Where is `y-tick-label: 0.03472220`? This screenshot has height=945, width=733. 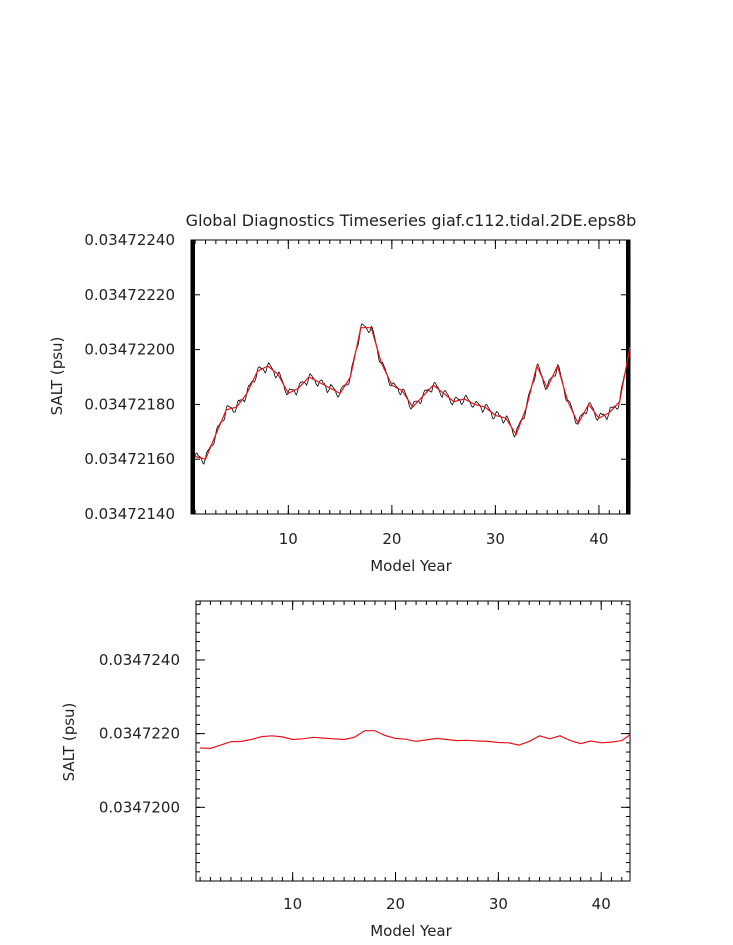
y-tick-label: 0.03472220 is located at coordinates (129, 295).